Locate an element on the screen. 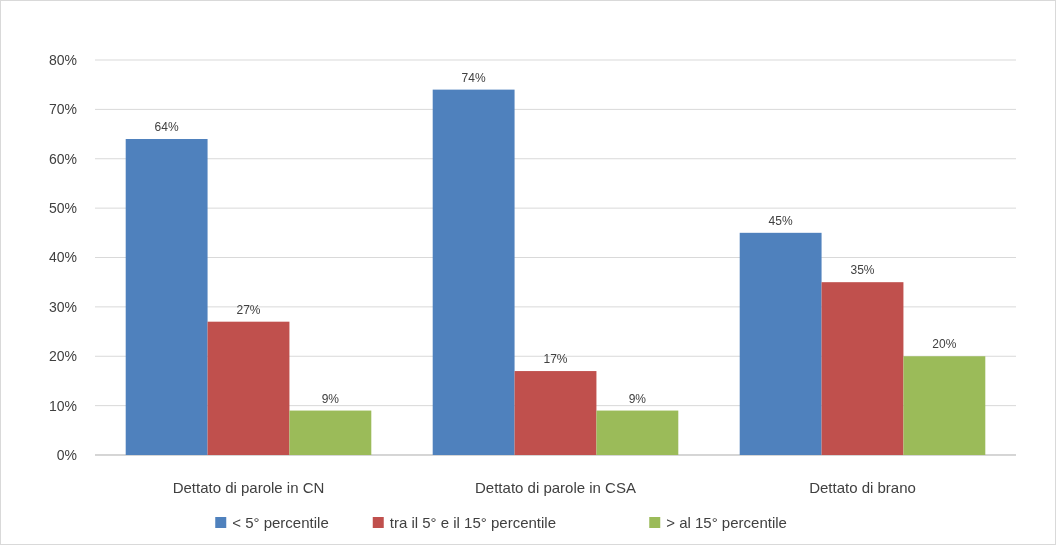  legend-label: > al 15° percentile is located at coordinates (726, 523).